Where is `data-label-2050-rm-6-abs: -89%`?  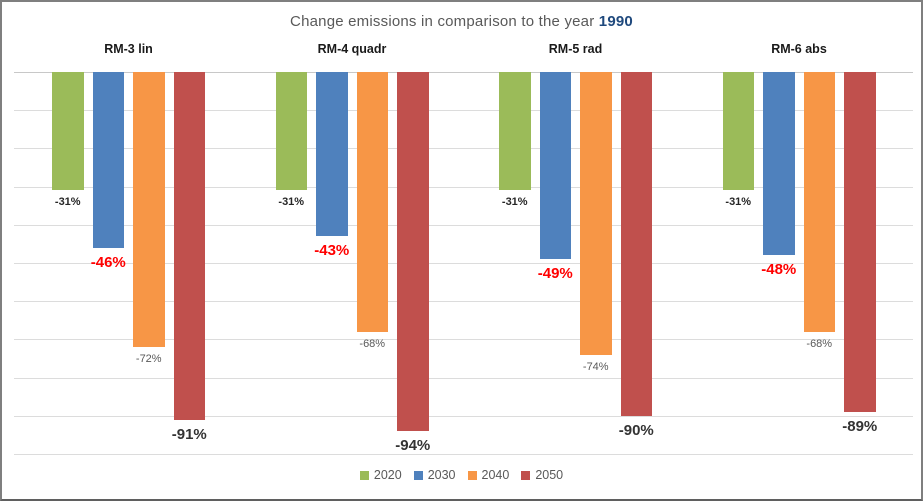
data-label-2050-rm-6-abs: -89% is located at coordinates (860, 426).